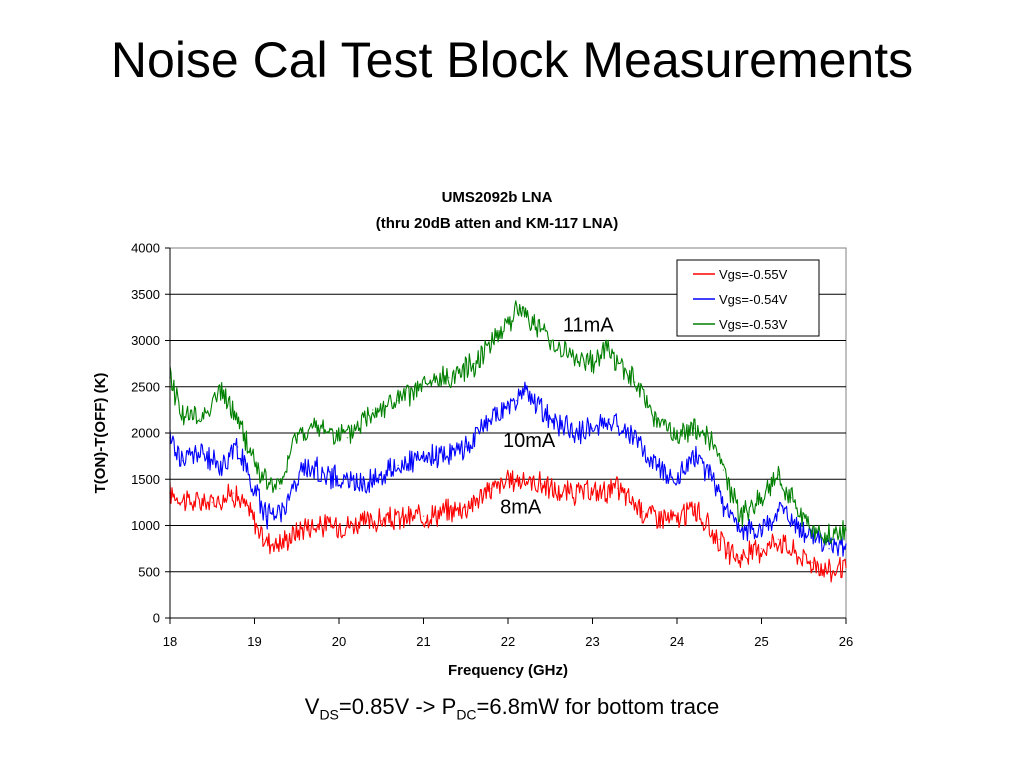 This screenshot has height=768, width=1024. Describe the element at coordinates (149, 571) in the screenshot. I see `y-tick-label: 500` at that location.